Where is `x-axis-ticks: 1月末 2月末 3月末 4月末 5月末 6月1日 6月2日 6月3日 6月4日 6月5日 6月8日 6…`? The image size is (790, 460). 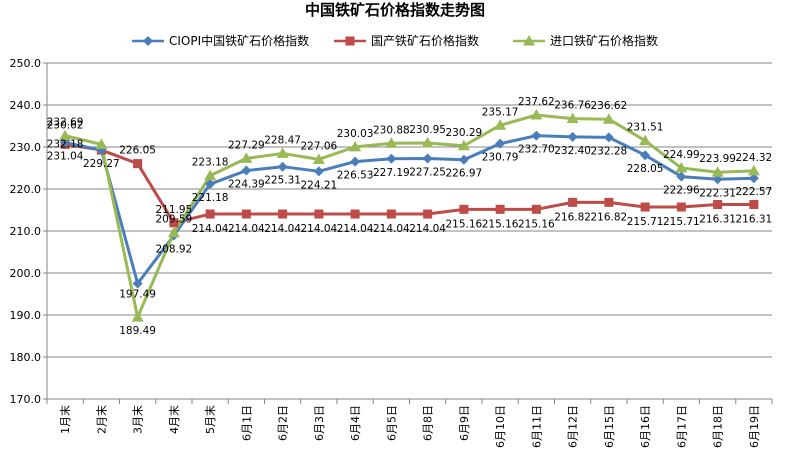 x-axis-ticks: 1月末 2月末 3月末 4月末 5月末 6月1日 6月2日 6月3日 6月4日 6月5日 6月8日 6… is located at coordinates (409, 423).